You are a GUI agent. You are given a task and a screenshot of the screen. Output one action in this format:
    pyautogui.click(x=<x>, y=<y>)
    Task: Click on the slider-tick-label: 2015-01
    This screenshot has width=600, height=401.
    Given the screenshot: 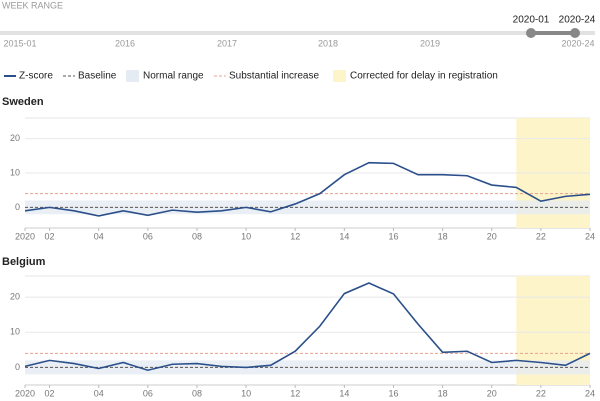 What is the action you would take?
    pyautogui.click(x=19, y=43)
    